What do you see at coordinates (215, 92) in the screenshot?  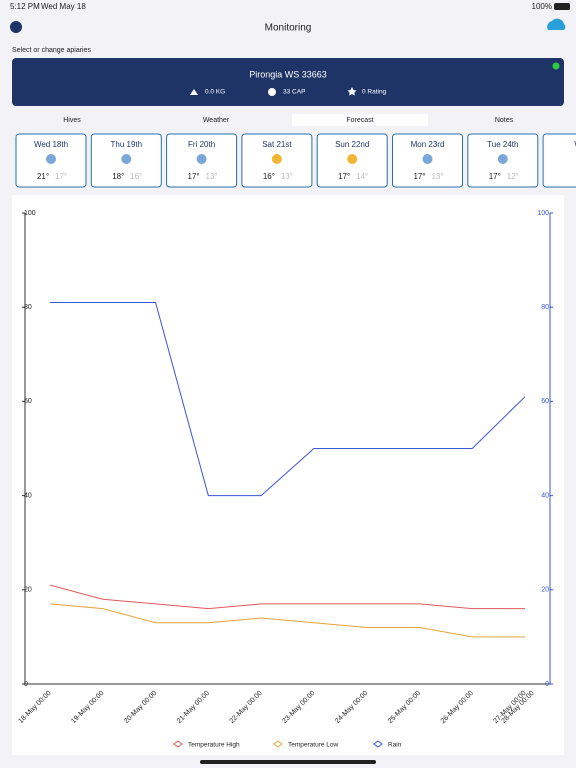 I see `apiary-weight: 0.0 KG` at bounding box center [215, 92].